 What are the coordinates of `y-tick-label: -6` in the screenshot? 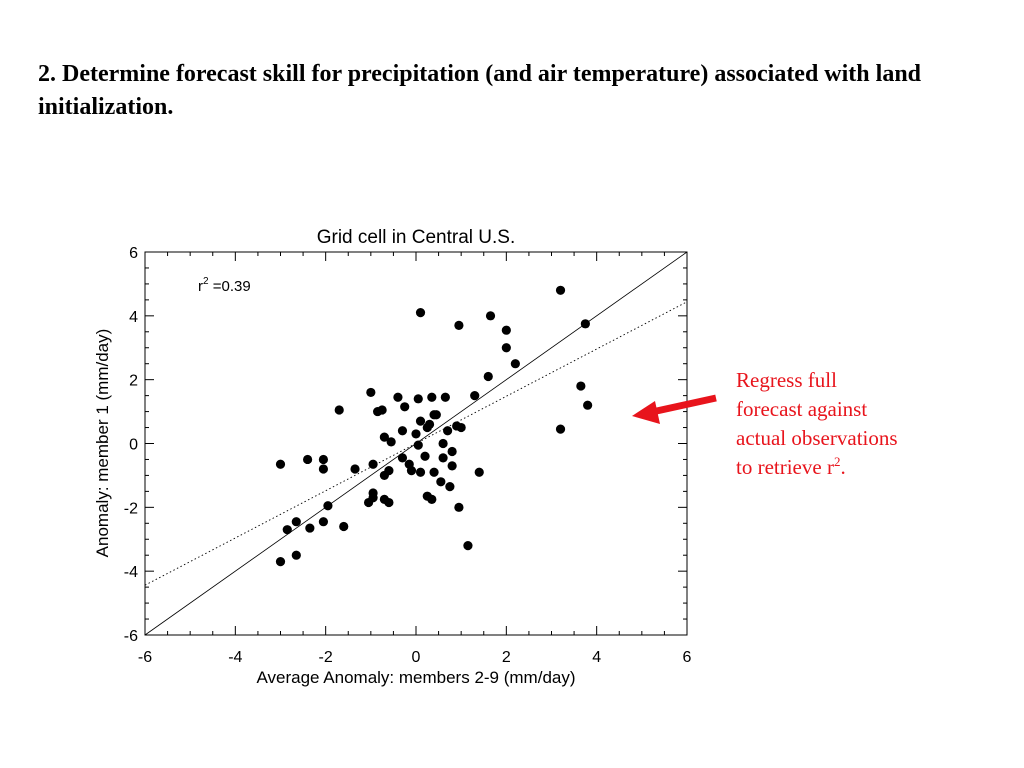 It's located at (131, 636).